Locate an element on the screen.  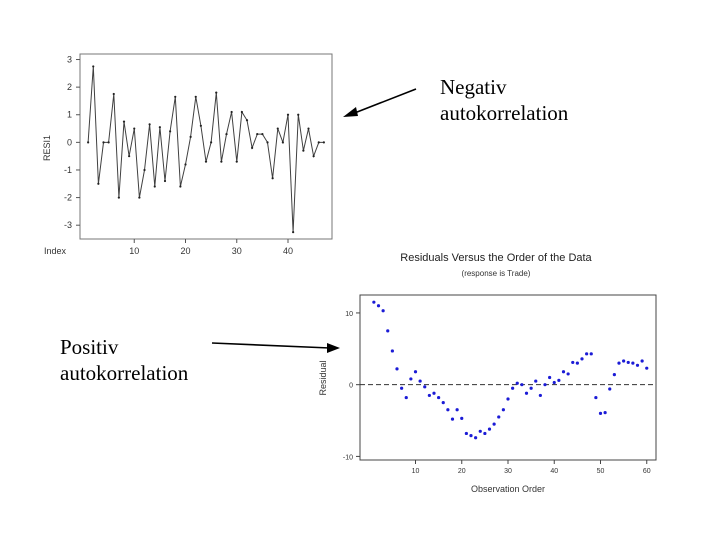
annotation-line: autokorrelation is located at coordinates (504, 113).